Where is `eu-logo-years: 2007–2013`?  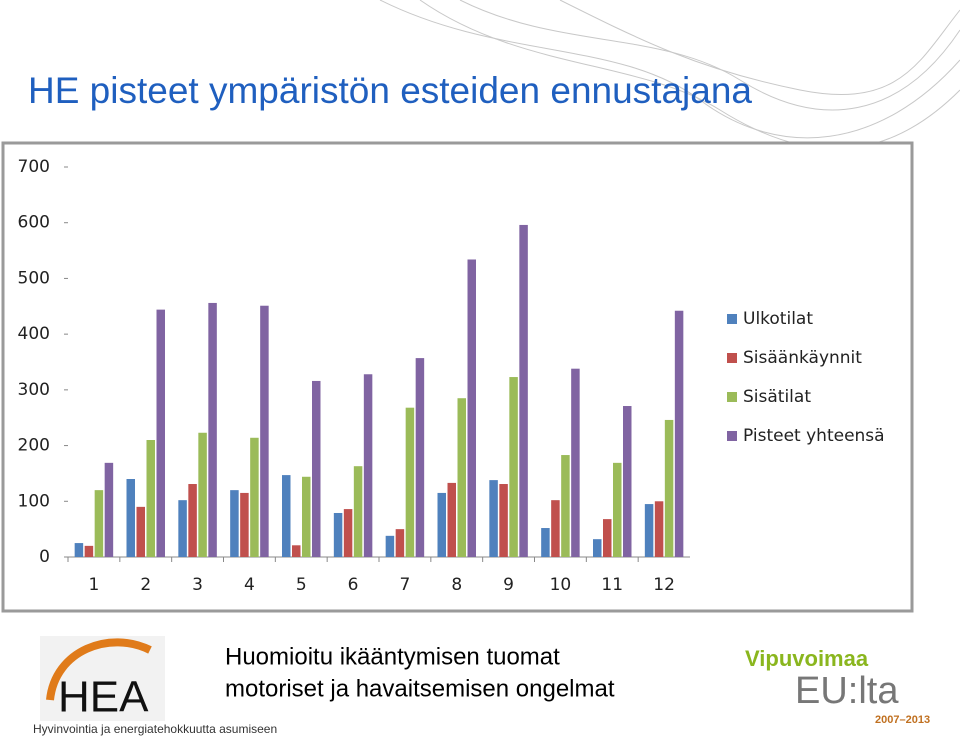 eu-logo-years: 2007–2013 is located at coordinates (902, 720).